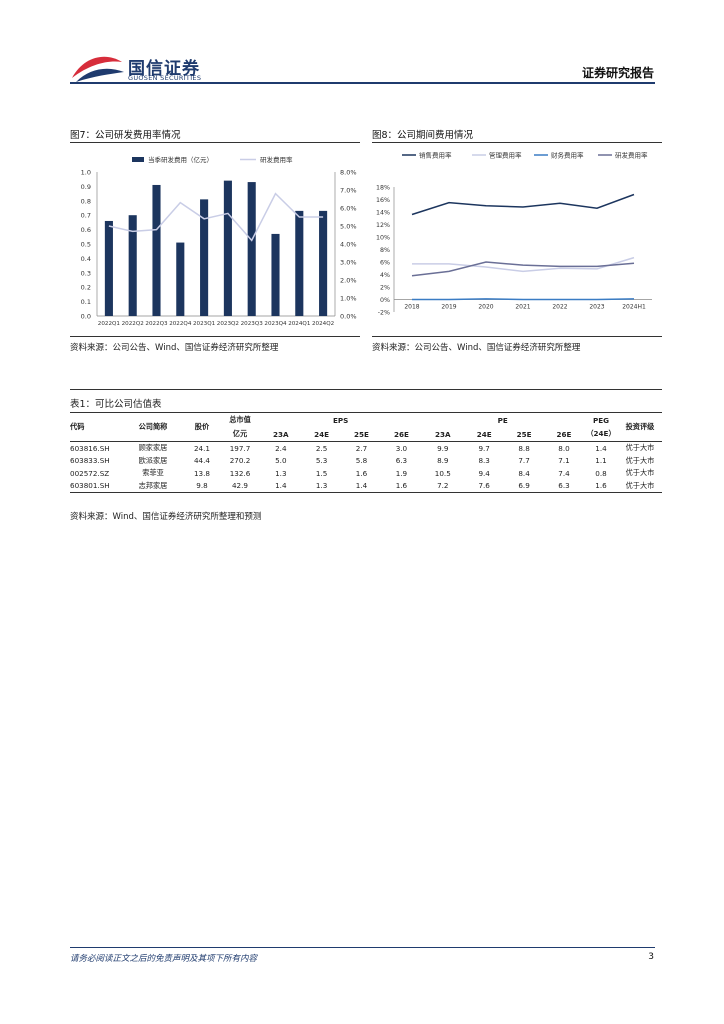  I want to click on table-section-rule, so click(366, 389).